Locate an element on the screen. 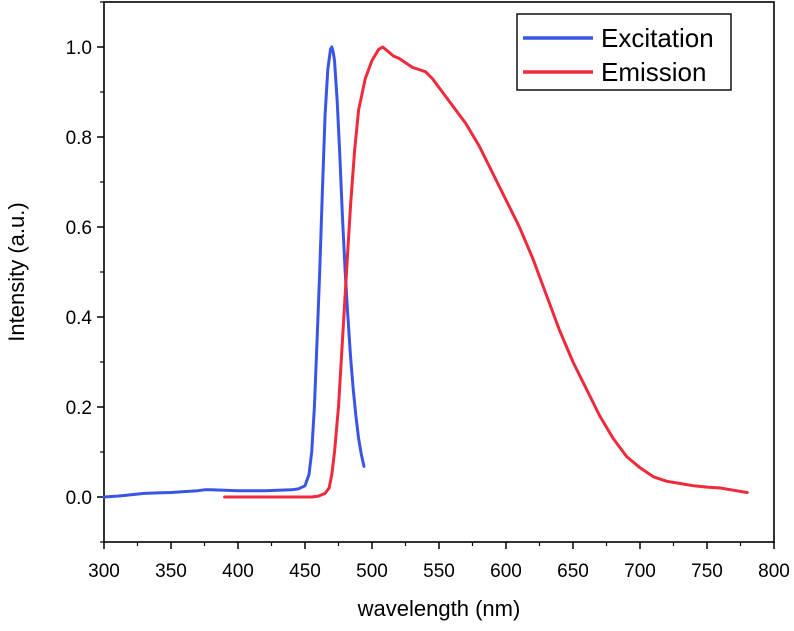 The width and height of the screenshot is (794, 631). x-tick-label: 500 is located at coordinates (372, 571).